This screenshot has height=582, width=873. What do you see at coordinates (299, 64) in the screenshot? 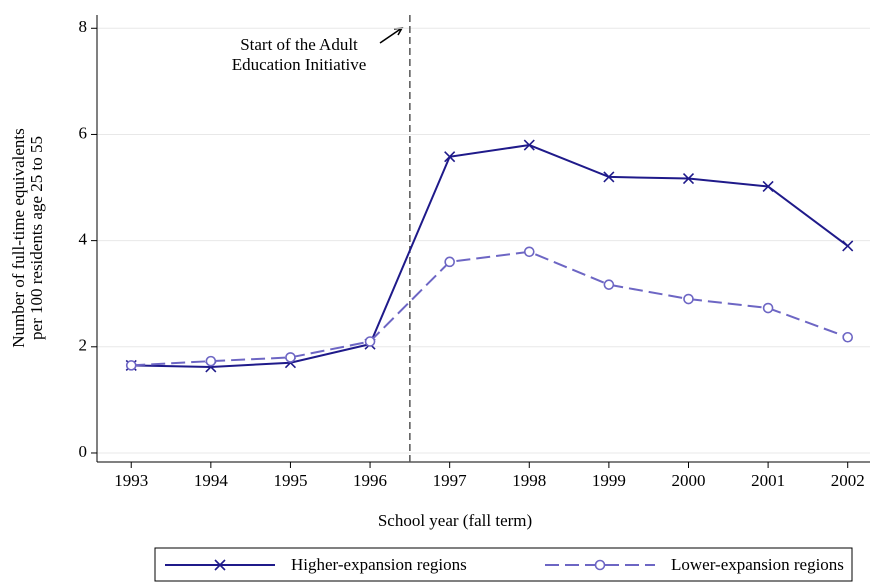
I see `annotation: Education Initiative` at bounding box center [299, 64].